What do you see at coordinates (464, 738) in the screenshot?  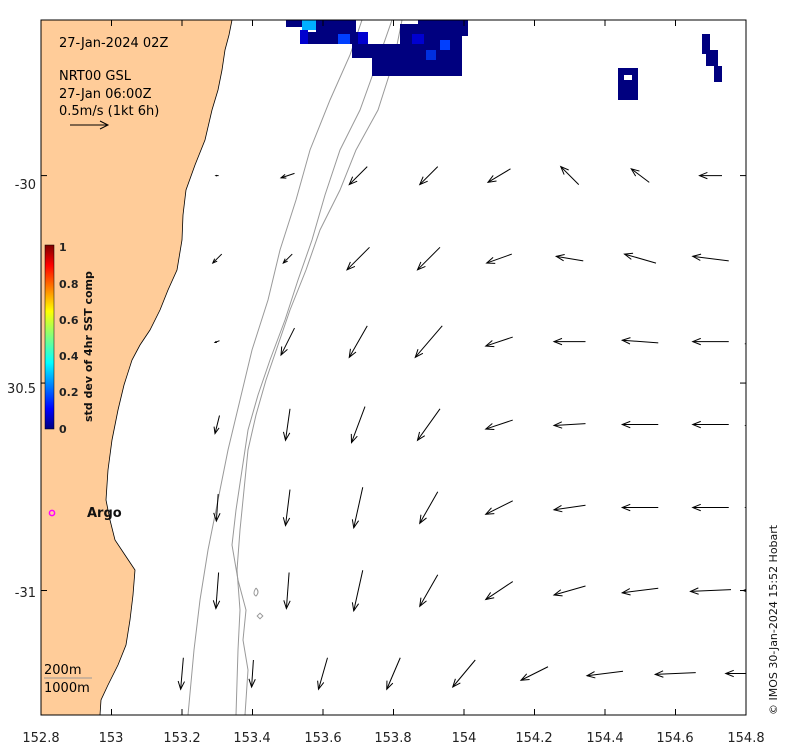 I see `x-tick-label: 154` at bounding box center [464, 738].